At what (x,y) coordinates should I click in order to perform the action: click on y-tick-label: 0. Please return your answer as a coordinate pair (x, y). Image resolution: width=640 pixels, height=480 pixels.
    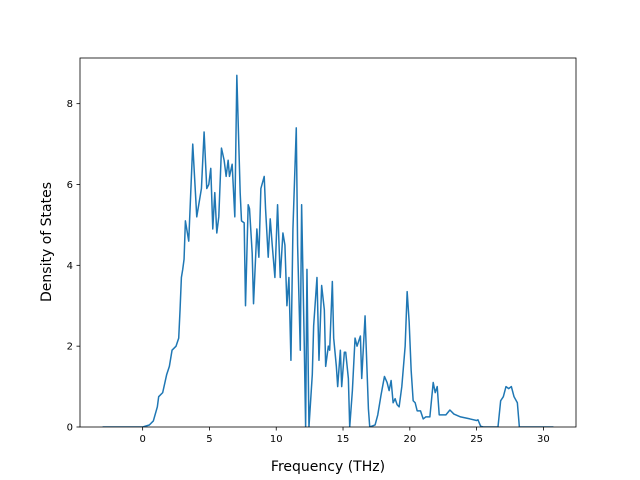
    Looking at the image, I should click on (70, 428).